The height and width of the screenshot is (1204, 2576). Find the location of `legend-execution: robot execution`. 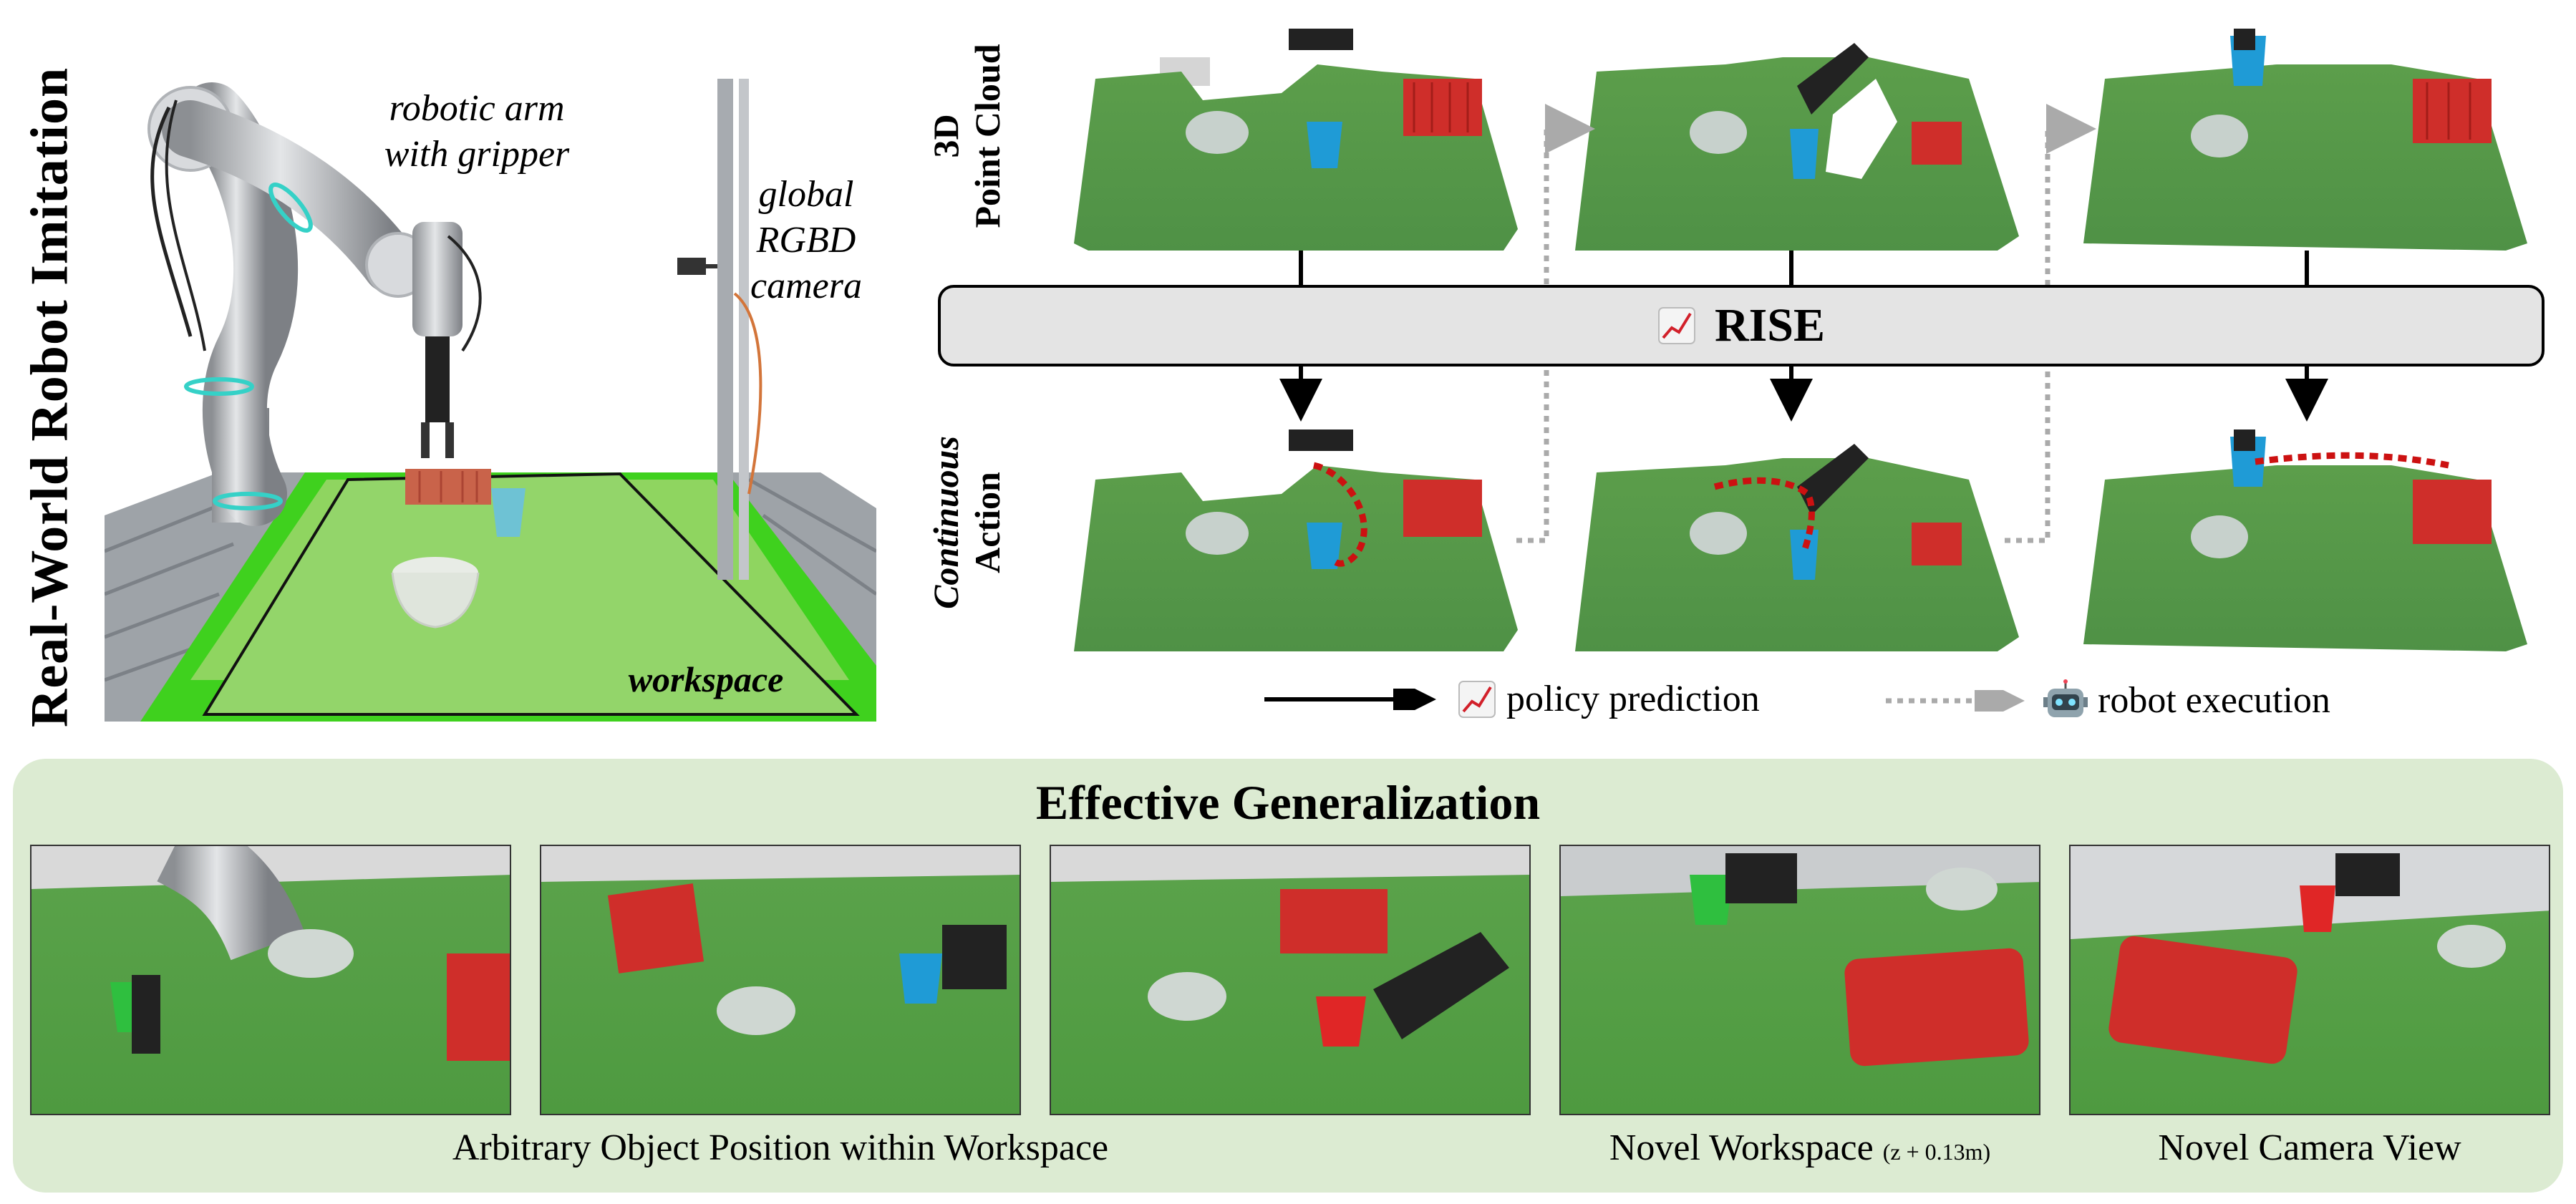

legend-execution: robot execution is located at coordinates (2107, 701).